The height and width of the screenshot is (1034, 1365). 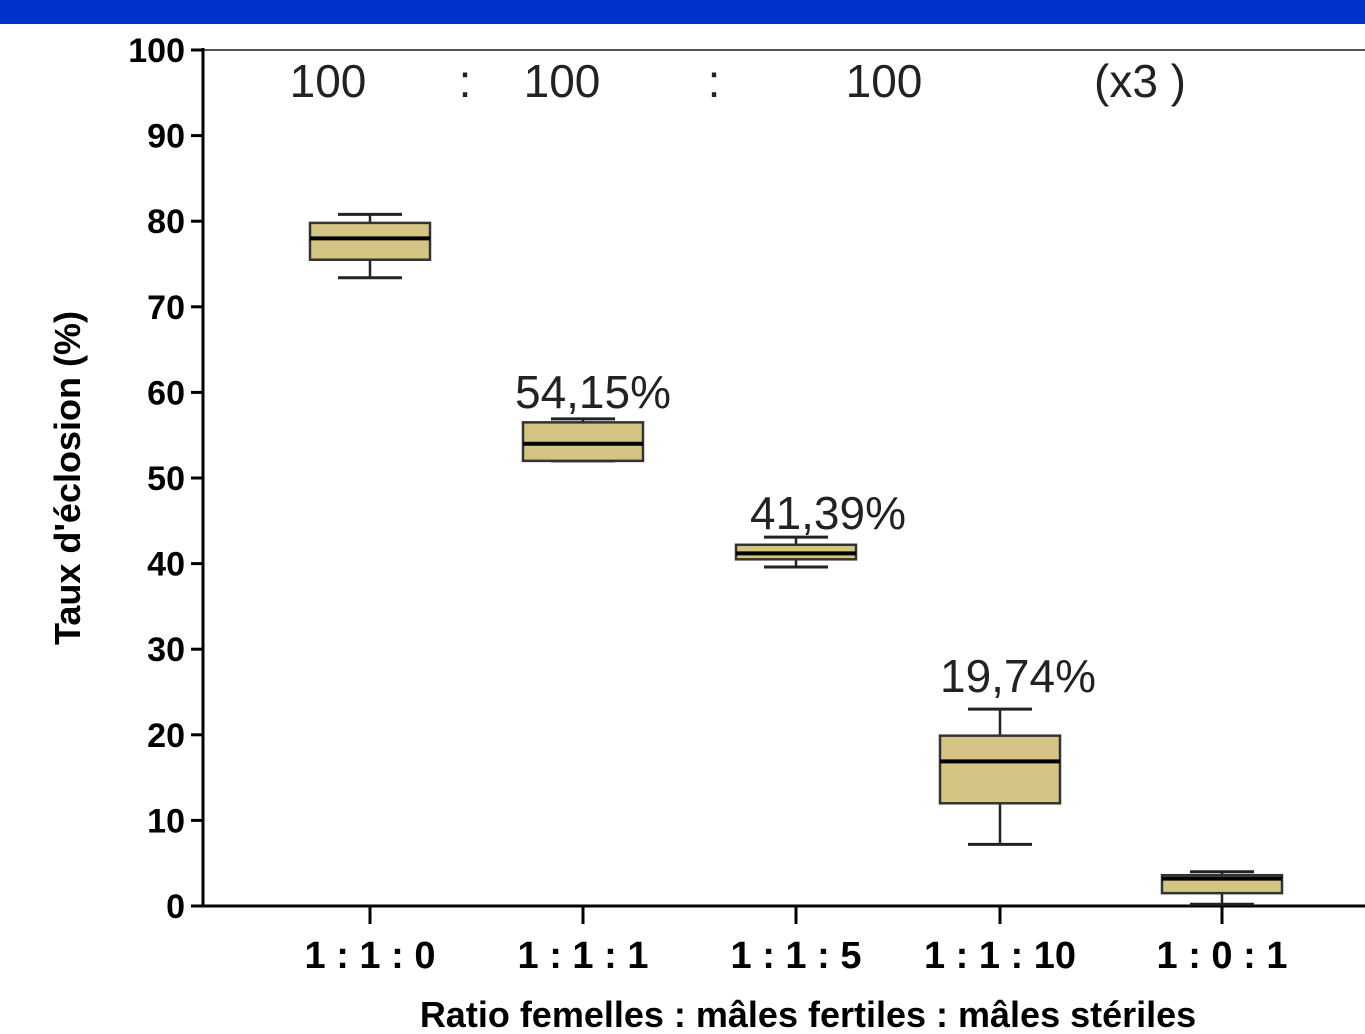 I want to click on x-tick-label-1: 1 : 1 : 1, so click(x=583, y=956).